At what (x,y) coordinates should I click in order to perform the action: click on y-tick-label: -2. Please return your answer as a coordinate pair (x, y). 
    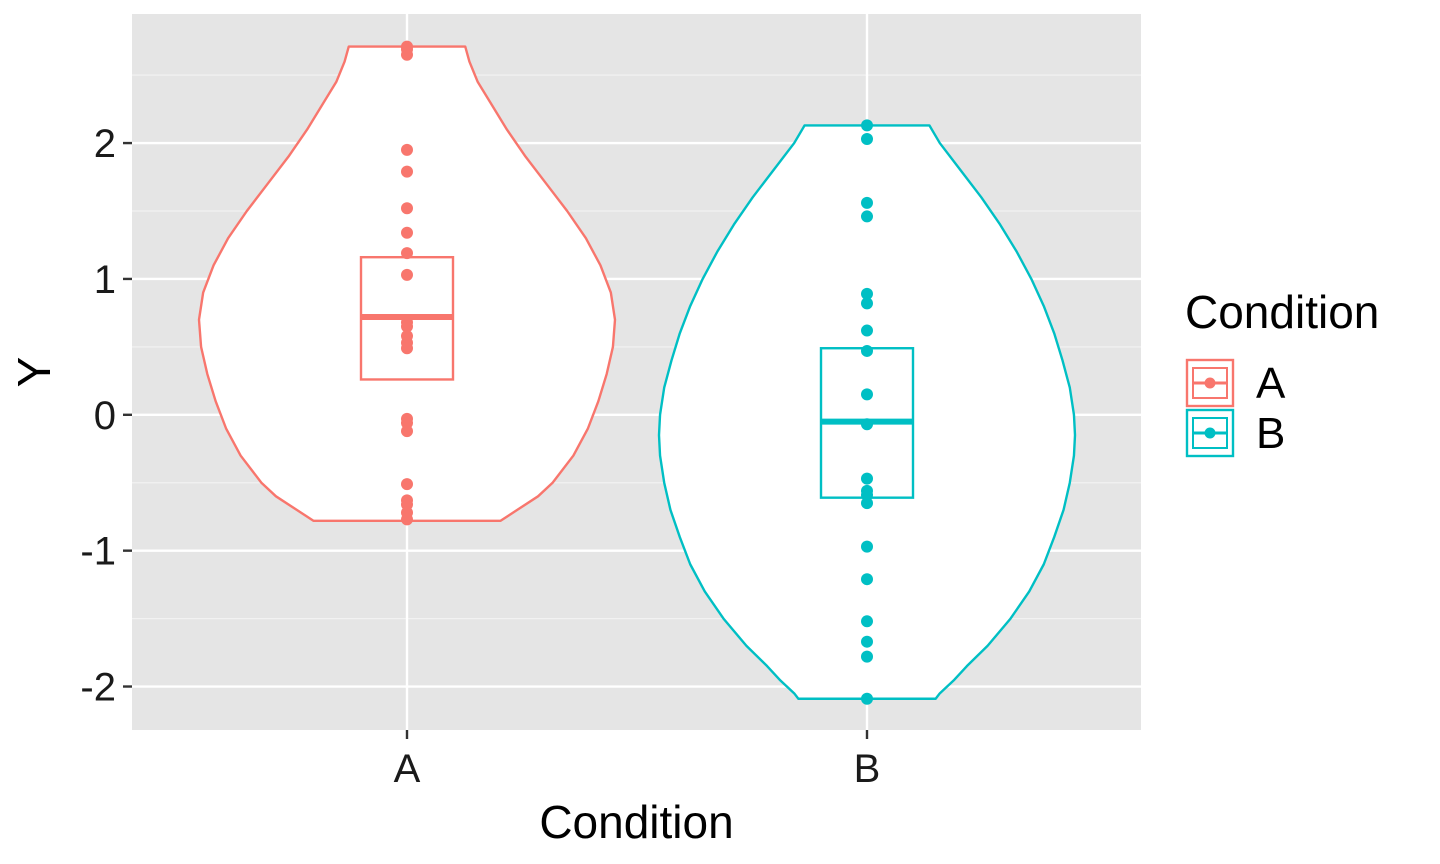
    Looking at the image, I should click on (98, 688).